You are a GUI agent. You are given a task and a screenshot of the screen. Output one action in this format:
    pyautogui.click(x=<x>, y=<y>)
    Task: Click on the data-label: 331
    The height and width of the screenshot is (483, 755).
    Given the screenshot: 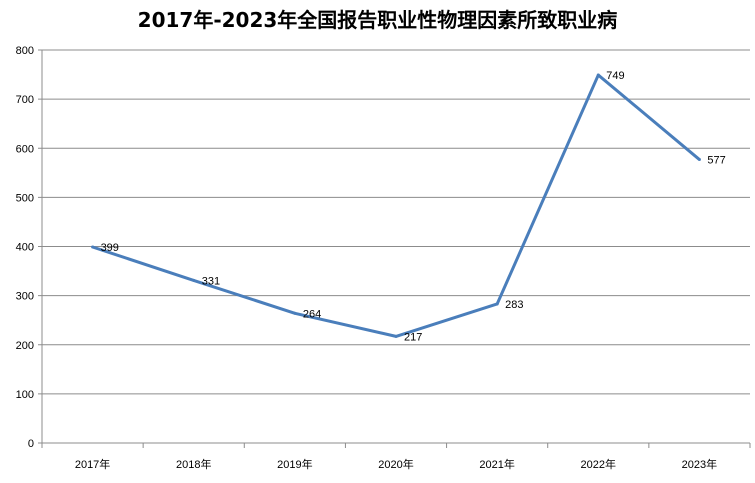 What is the action you would take?
    pyautogui.click(x=211, y=281)
    